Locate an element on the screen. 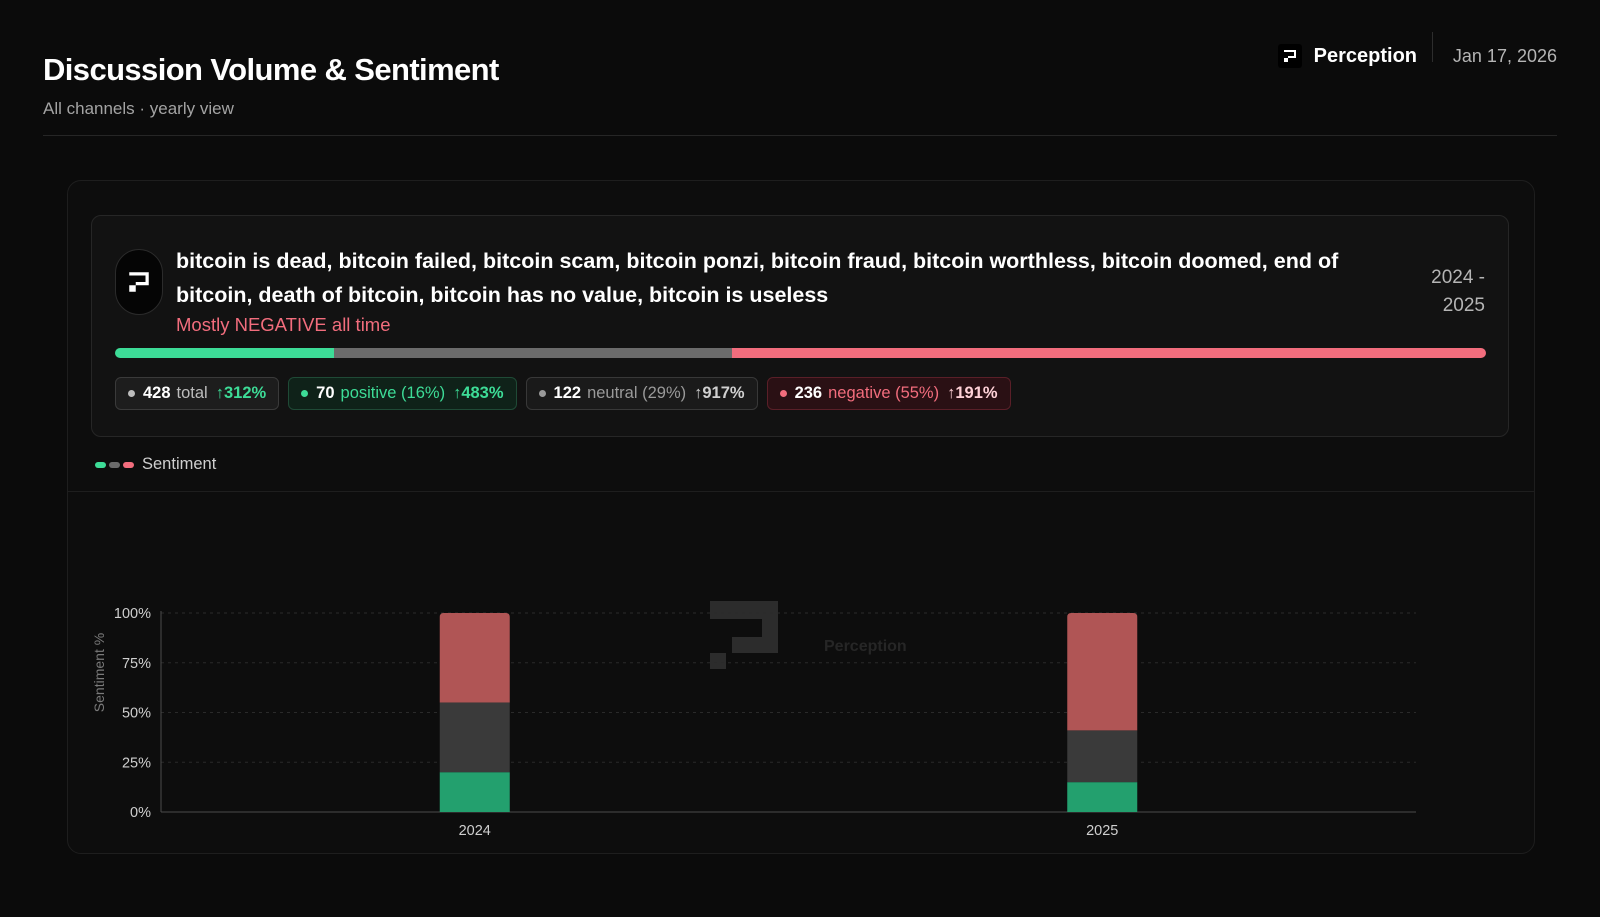  stat-neutral: 122 neutral (29%) ↑917% is located at coordinates (641, 393).